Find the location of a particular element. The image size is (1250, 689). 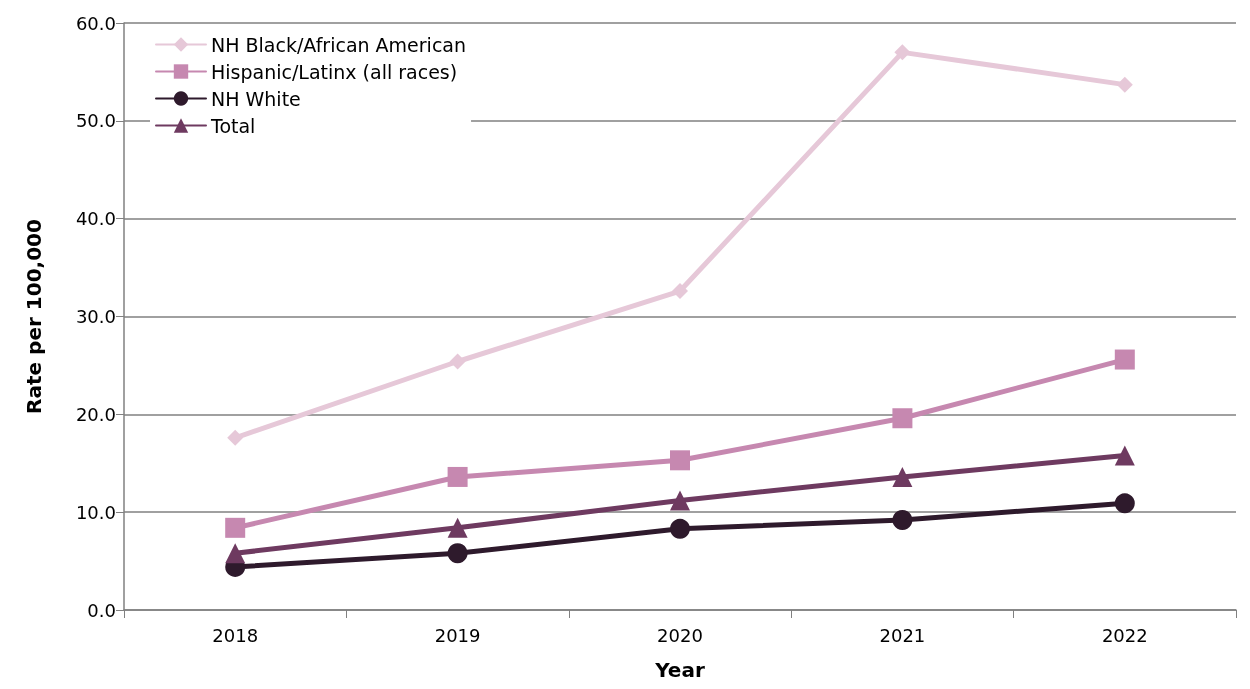

y-tick-label: 0.0 is located at coordinates (101, 610).